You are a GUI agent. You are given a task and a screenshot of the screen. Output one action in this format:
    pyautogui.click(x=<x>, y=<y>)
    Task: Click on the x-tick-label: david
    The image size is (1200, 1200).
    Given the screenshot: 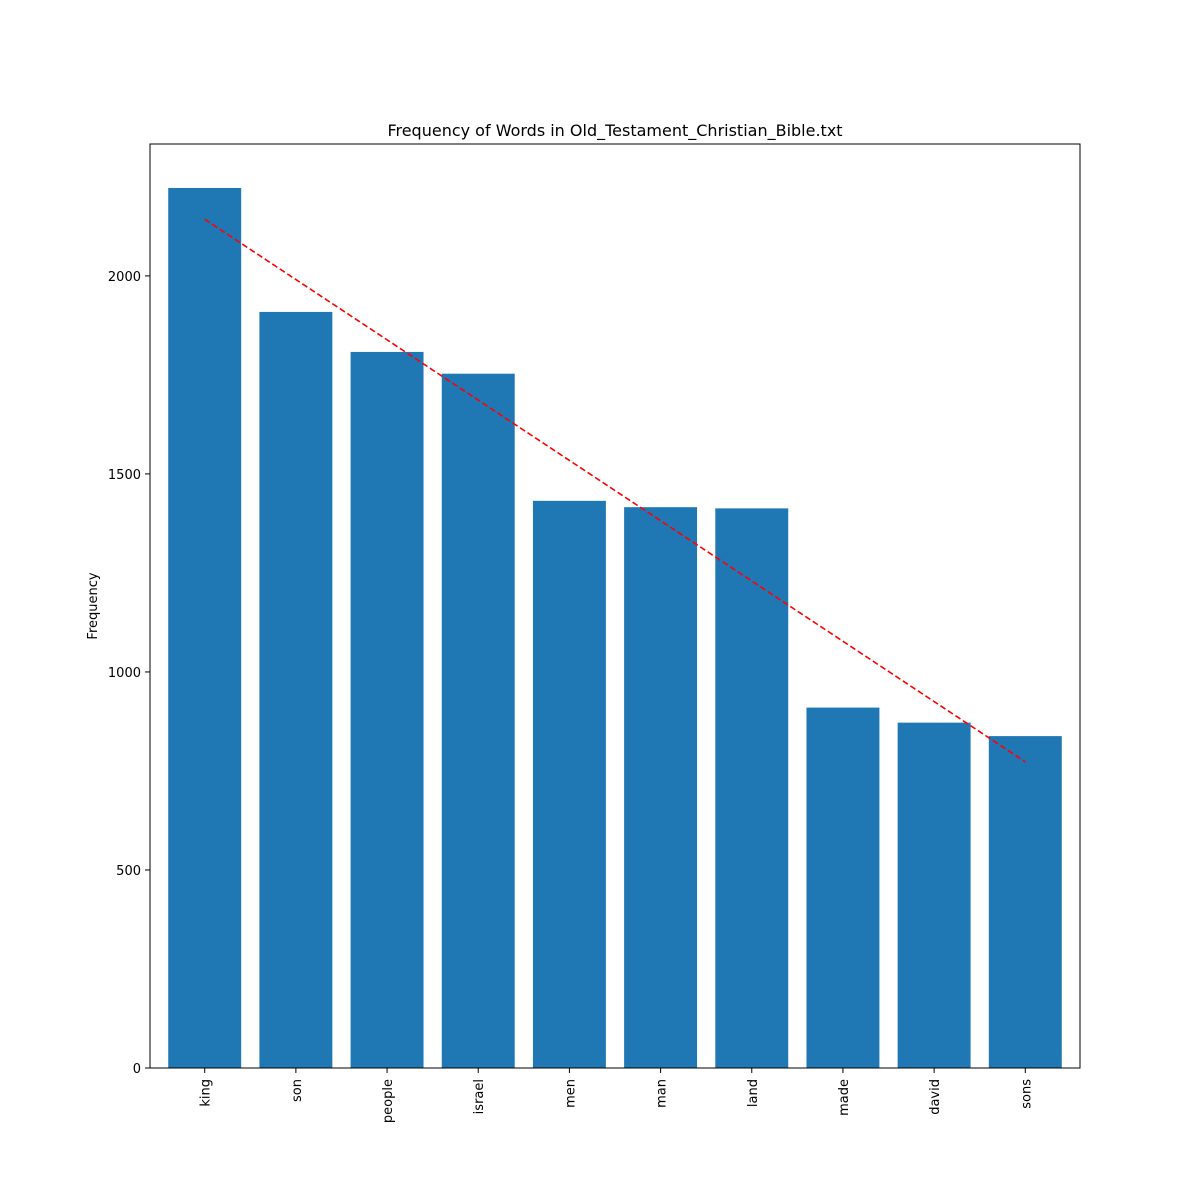 What is the action you would take?
    pyautogui.click(x=935, y=1097)
    